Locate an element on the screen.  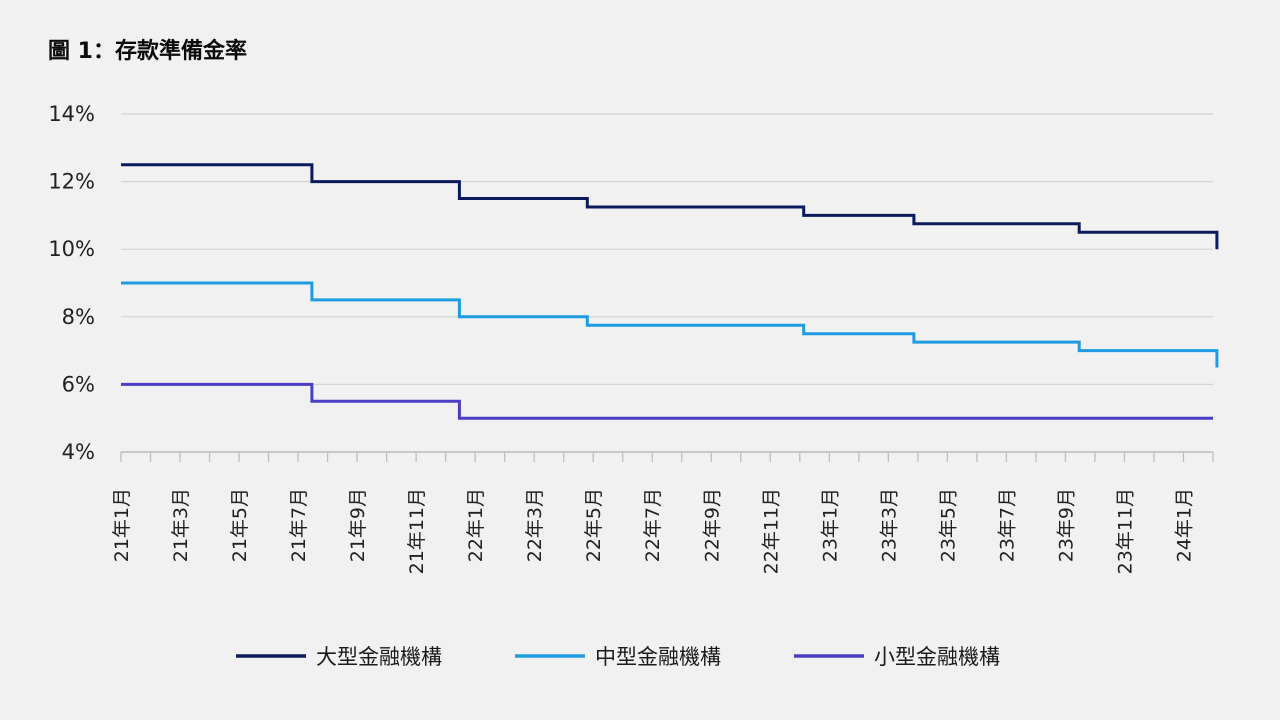
y-tick-label: 14% is located at coordinates (71, 114).